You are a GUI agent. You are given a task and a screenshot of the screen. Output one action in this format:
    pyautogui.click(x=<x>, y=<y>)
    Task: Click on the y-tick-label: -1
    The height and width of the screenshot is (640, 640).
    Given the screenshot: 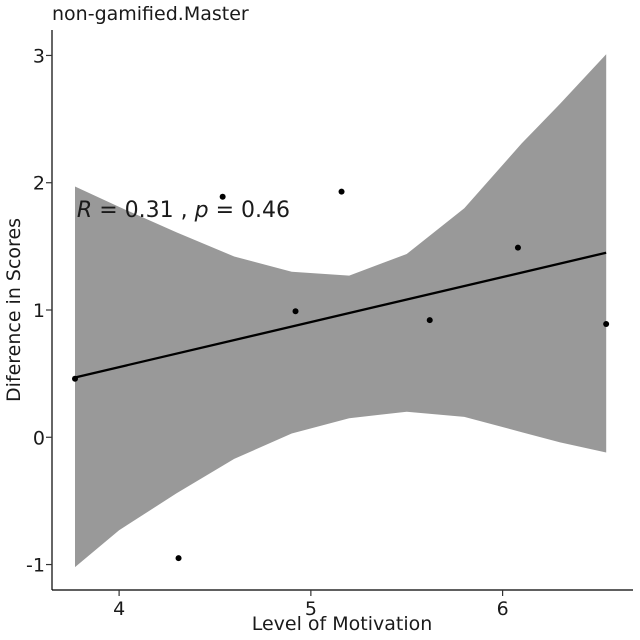 What is the action you would take?
    pyautogui.click(x=35, y=566)
    